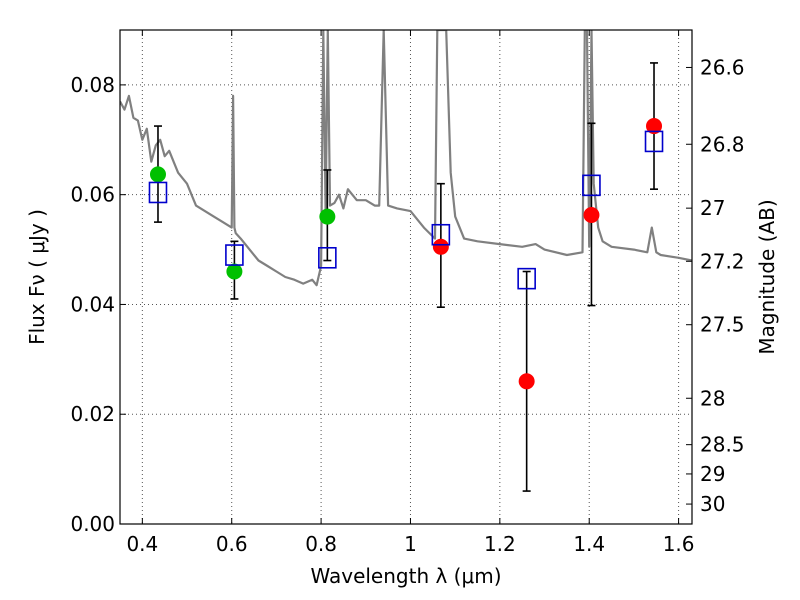 The height and width of the screenshot is (600, 800). I want to click on y-tick-label: 0.06, so click(92, 195).